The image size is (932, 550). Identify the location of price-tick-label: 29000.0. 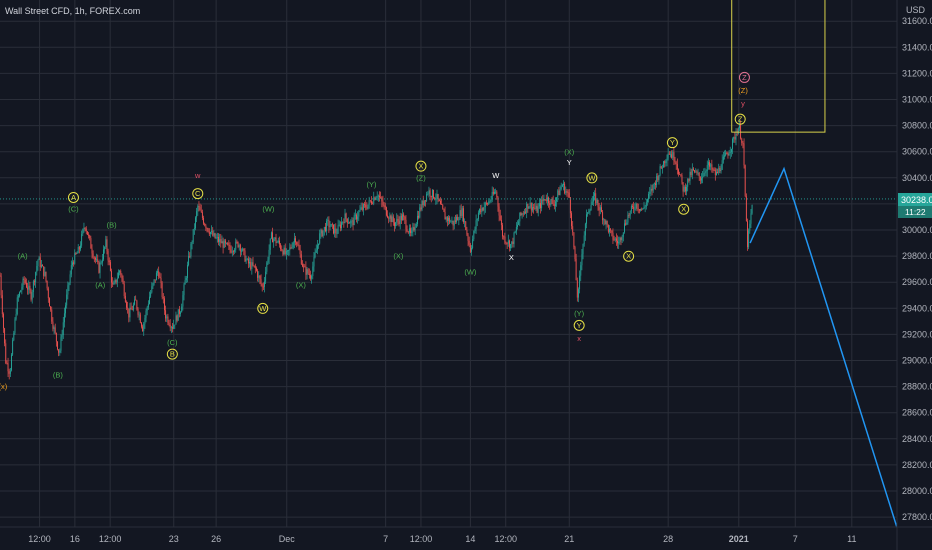
(917, 361).